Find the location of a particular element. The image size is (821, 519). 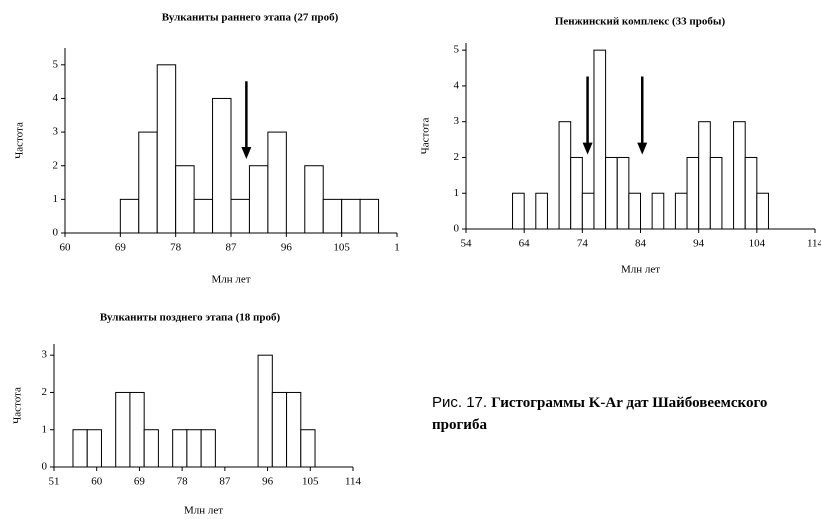

x-tick-label: 54 is located at coordinates (467, 244).